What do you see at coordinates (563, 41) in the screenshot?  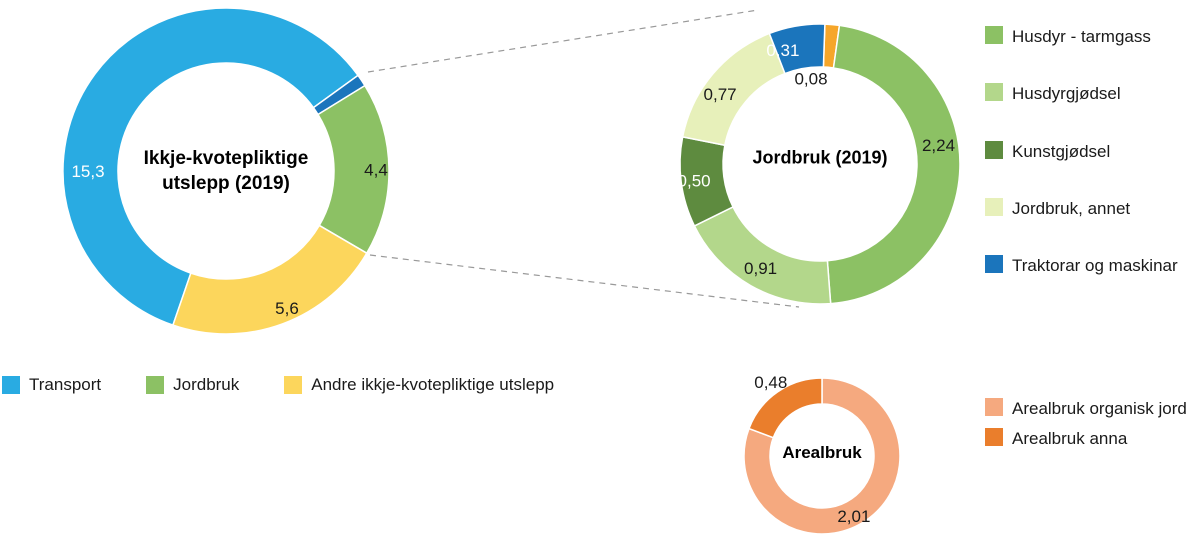 I see `connector-line-top` at bounding box center [563, 41].